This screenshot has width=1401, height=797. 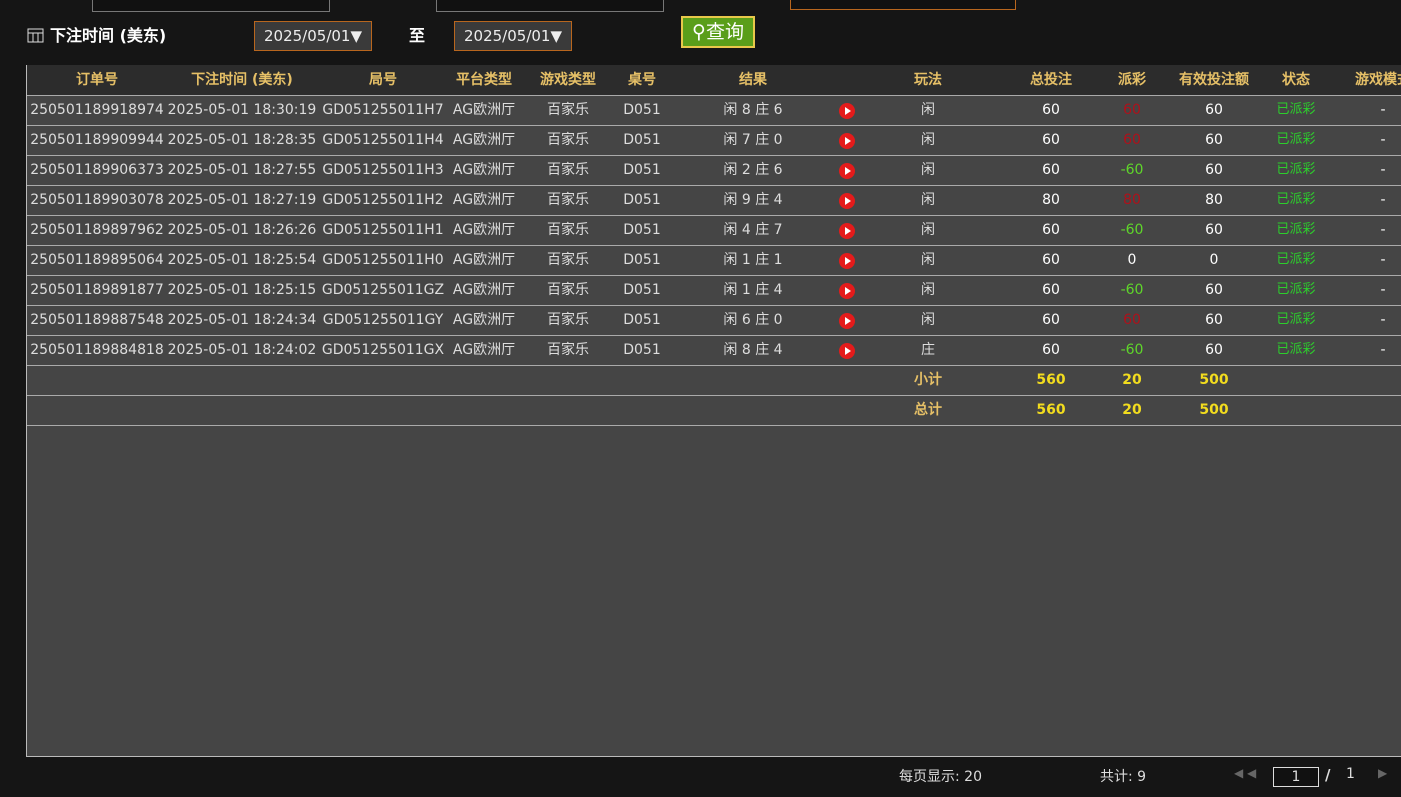 I want to click on next-button: ▶, so click(x=1383, y=773).